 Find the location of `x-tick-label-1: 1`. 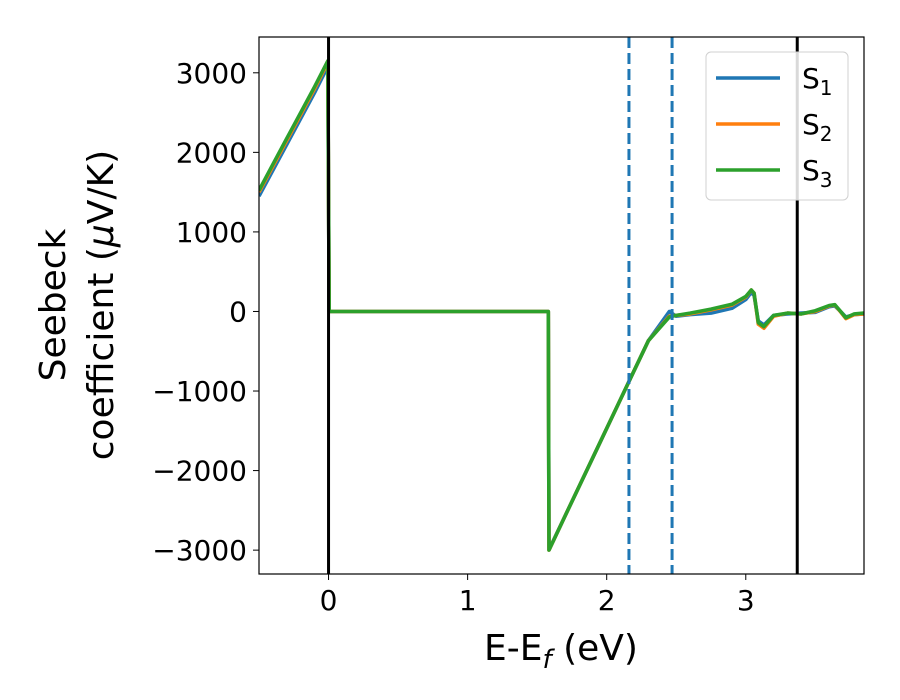

x-tick-label-1: 1 is located at coordinates (468, 600).